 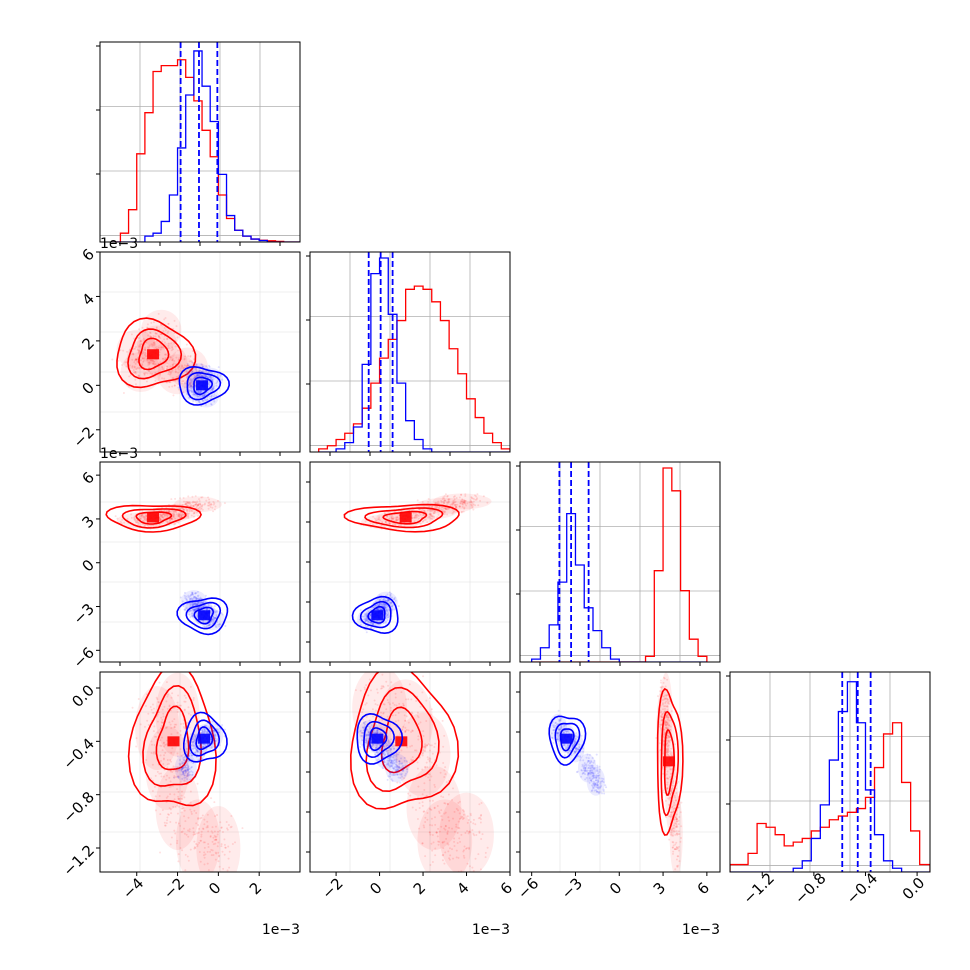 I want to click on y-tick-label: 3, so click(x=88, y=521).